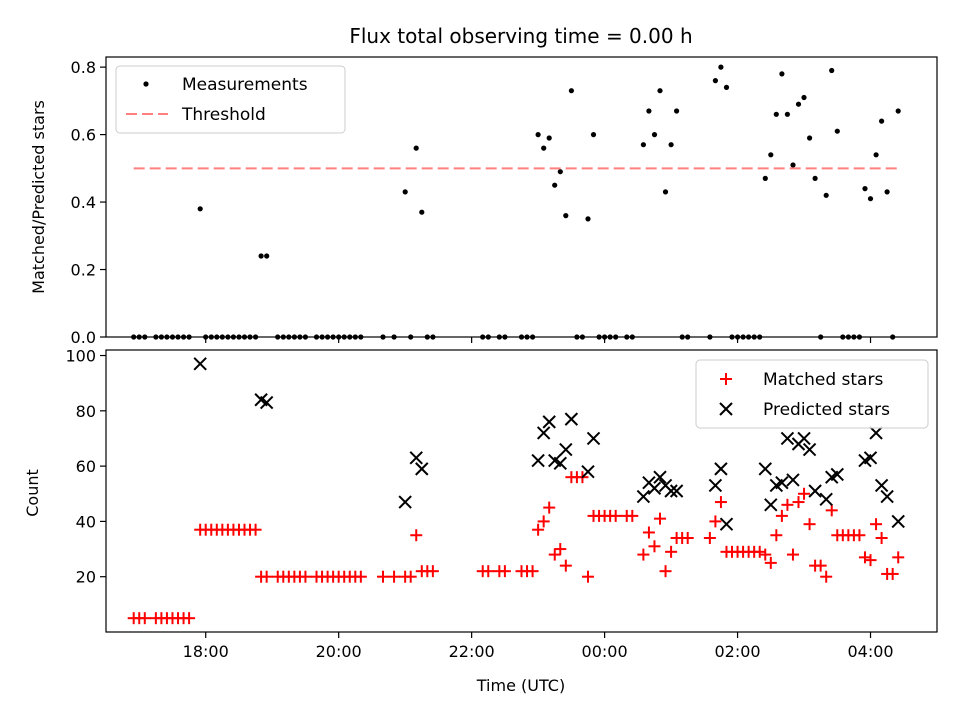 The height and width of the screenshot is (720, 960). What do you see at coordinates (823, 380) in the screenshot?
I see `legend-matched-label: Matched stars` at bounding box center [823, 380].